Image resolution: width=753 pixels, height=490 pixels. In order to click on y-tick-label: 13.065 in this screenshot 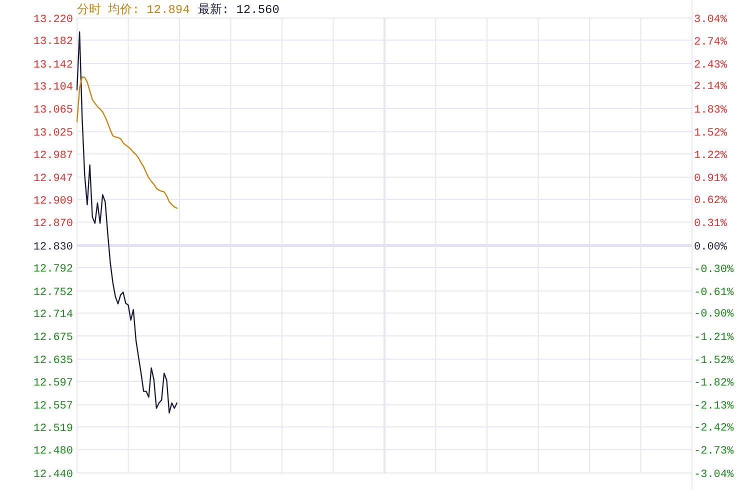, I will do `click(53, 110)`.